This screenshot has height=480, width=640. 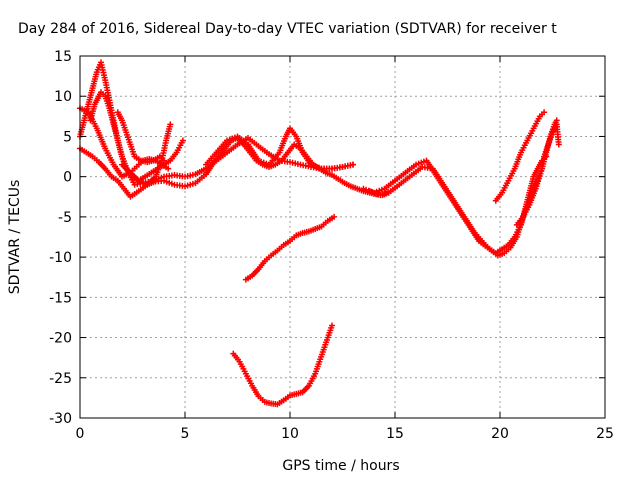 What do you see at coordinates (395, 434) in the screenshot?
I see `x-tick-label: 15` at bounding box center [395, 434].